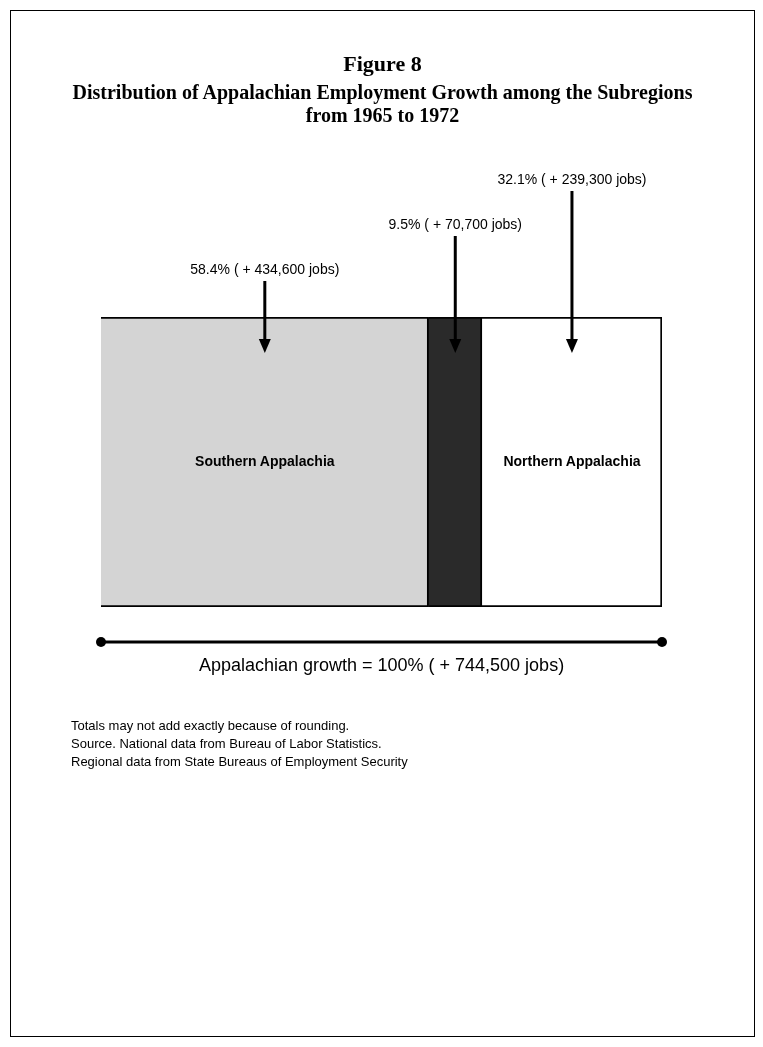  I want to click on total-label: Appalachian growth = 100% ( + 744,500 jobs), so click(381, 664).